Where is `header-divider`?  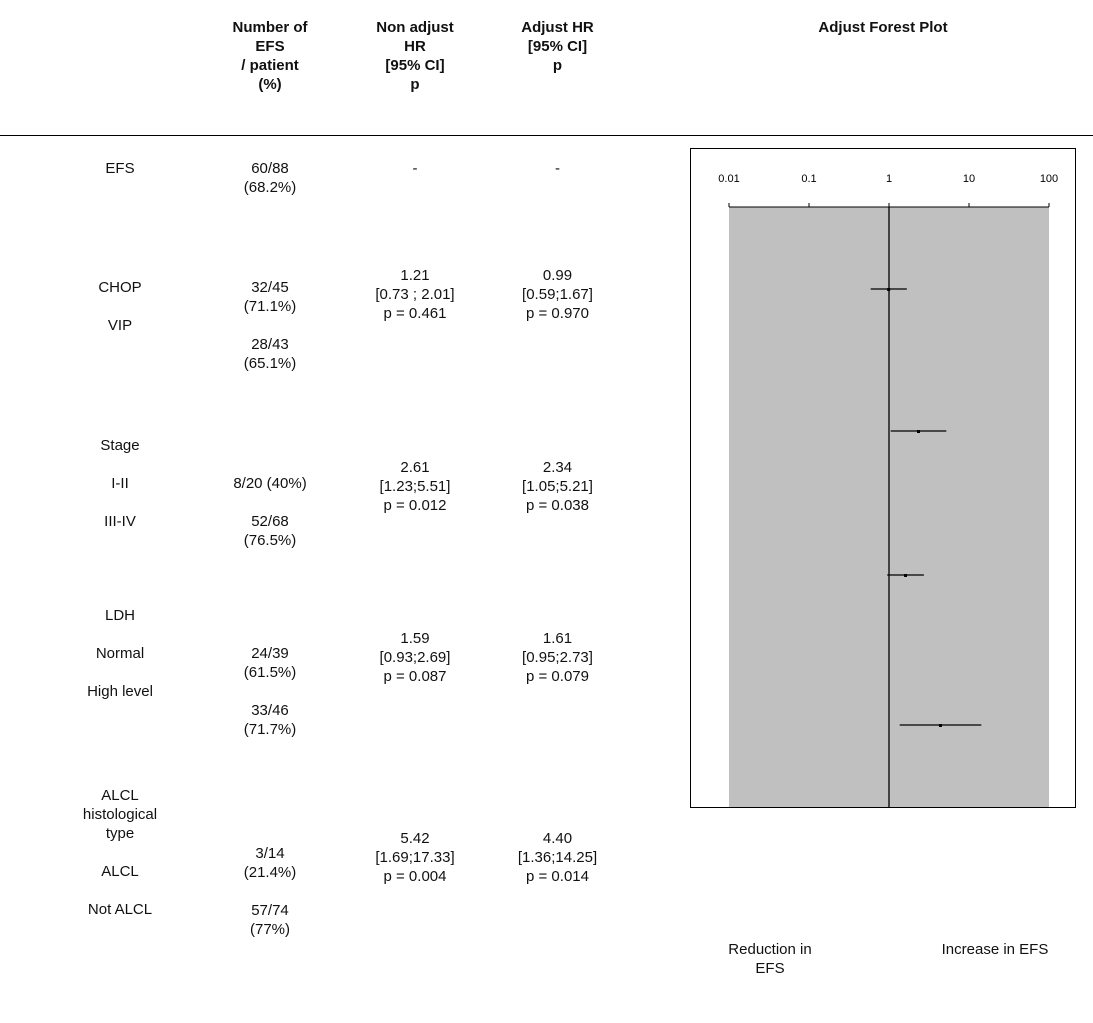 header-divider is located at coordinates (546, 135).